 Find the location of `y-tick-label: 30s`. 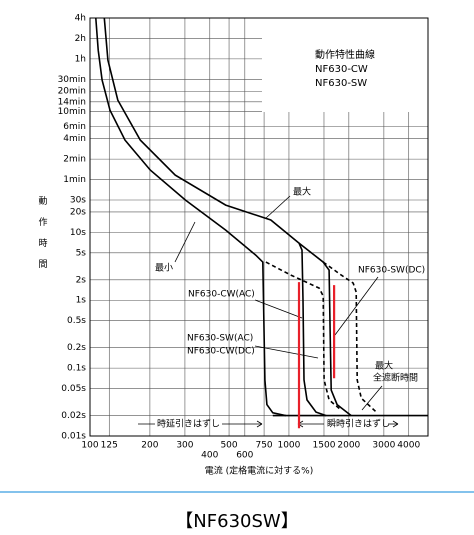

y-tick-label: 30s is located at coordinates (78, 200).